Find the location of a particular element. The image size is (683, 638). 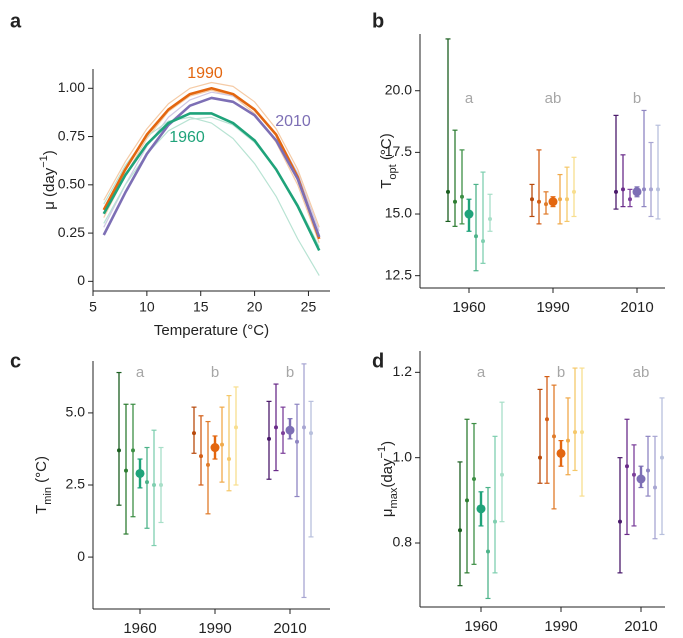

y-tick-label: 12.5 is located at coordinates (398, 274).